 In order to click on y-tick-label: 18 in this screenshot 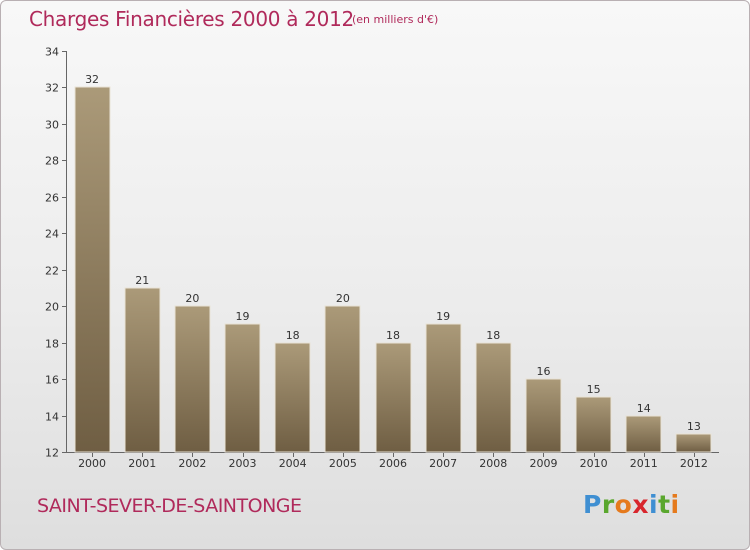, I will do `click(52, 344)`.